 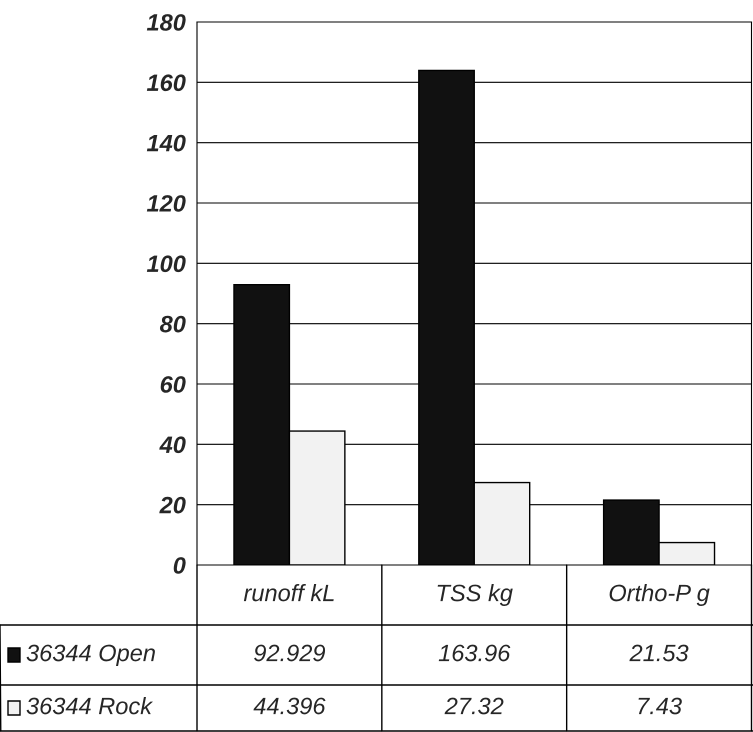 I want to click on data-label: 163.96, so click(x=474, y=653).